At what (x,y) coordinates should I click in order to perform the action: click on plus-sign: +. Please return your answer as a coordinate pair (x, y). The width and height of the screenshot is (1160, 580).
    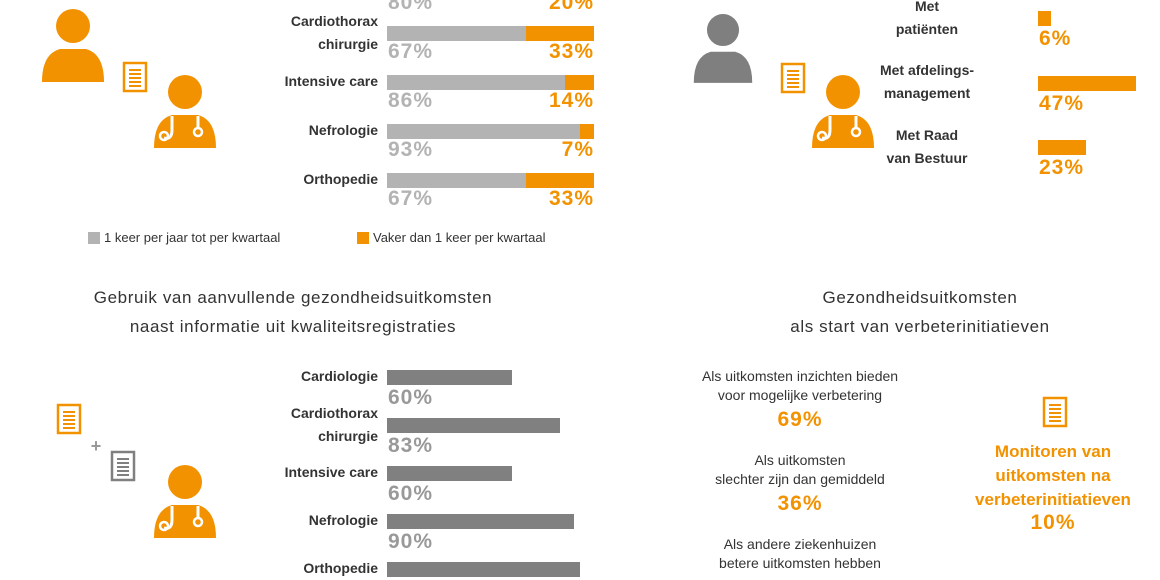
    Looking at the image, I should click on (96, 446).